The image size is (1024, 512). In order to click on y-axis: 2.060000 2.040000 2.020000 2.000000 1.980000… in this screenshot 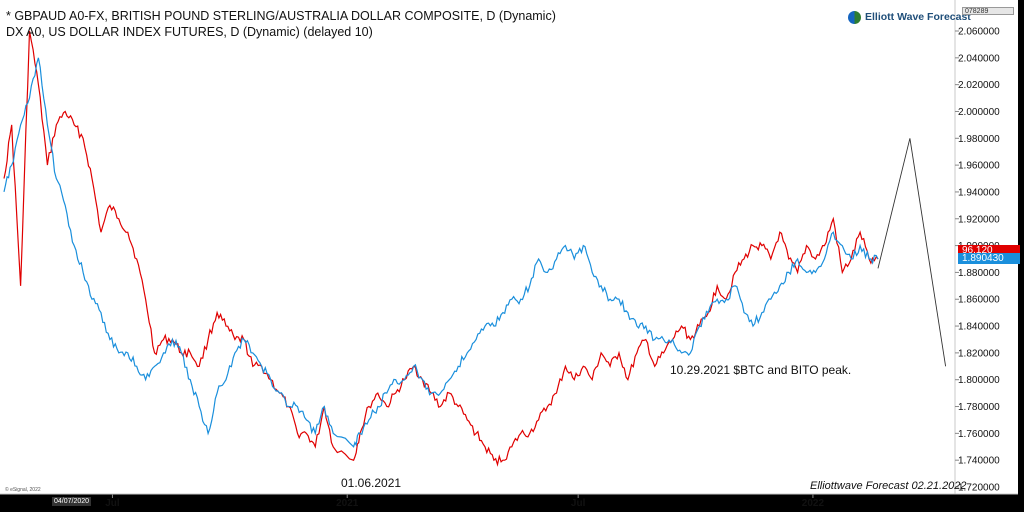, I will do `click(977, 260)`.